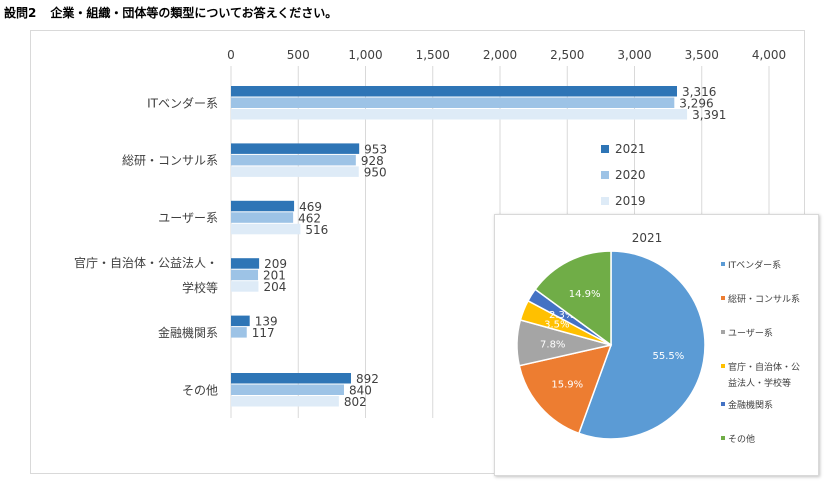 The width and height of the screenshot is (827, 482). Describe the element at coordinates (194, 13) in the screenshot. I see `question-text: 企業・組織・団体等の類型についてお答えください。` at that location.